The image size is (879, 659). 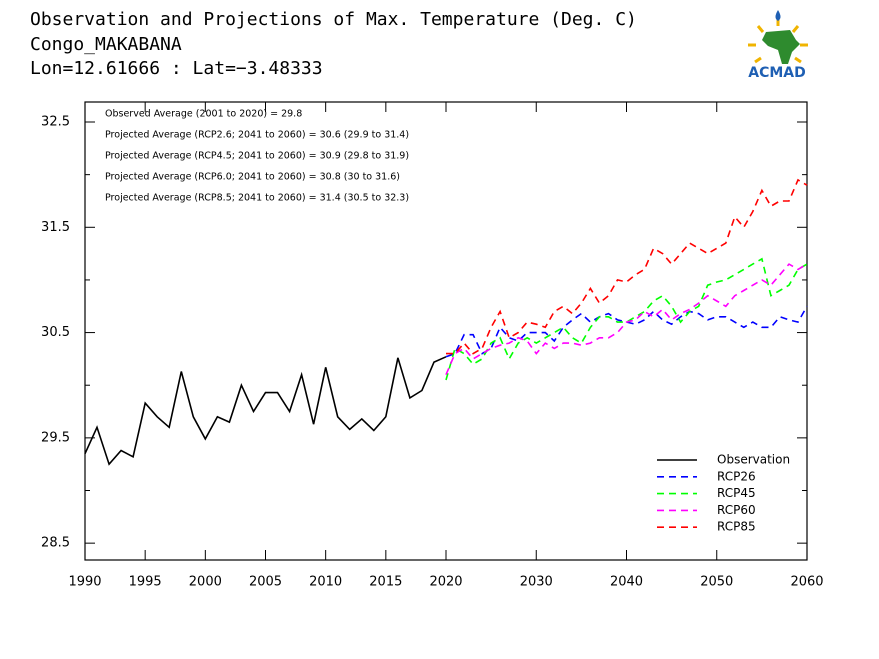 I want to click on logo-text: ACMAD, so click(x=777, y=73).